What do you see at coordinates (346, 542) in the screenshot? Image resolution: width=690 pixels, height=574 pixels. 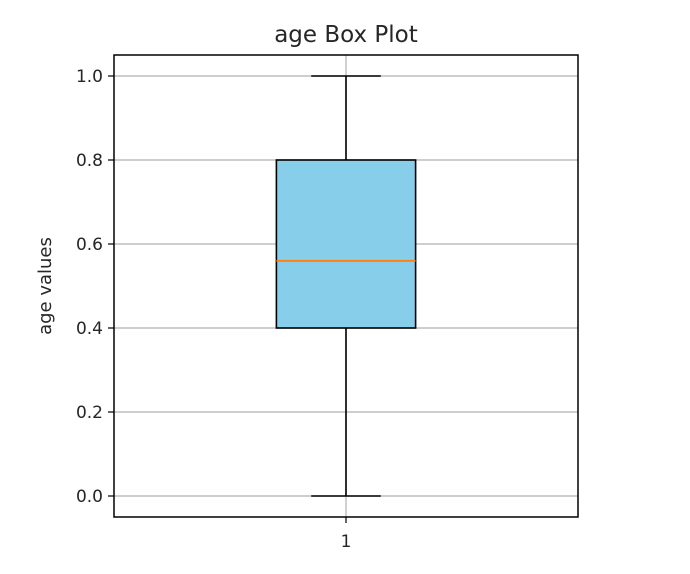 I see `x-tick-label: 1` at bounding box center [346, 542].